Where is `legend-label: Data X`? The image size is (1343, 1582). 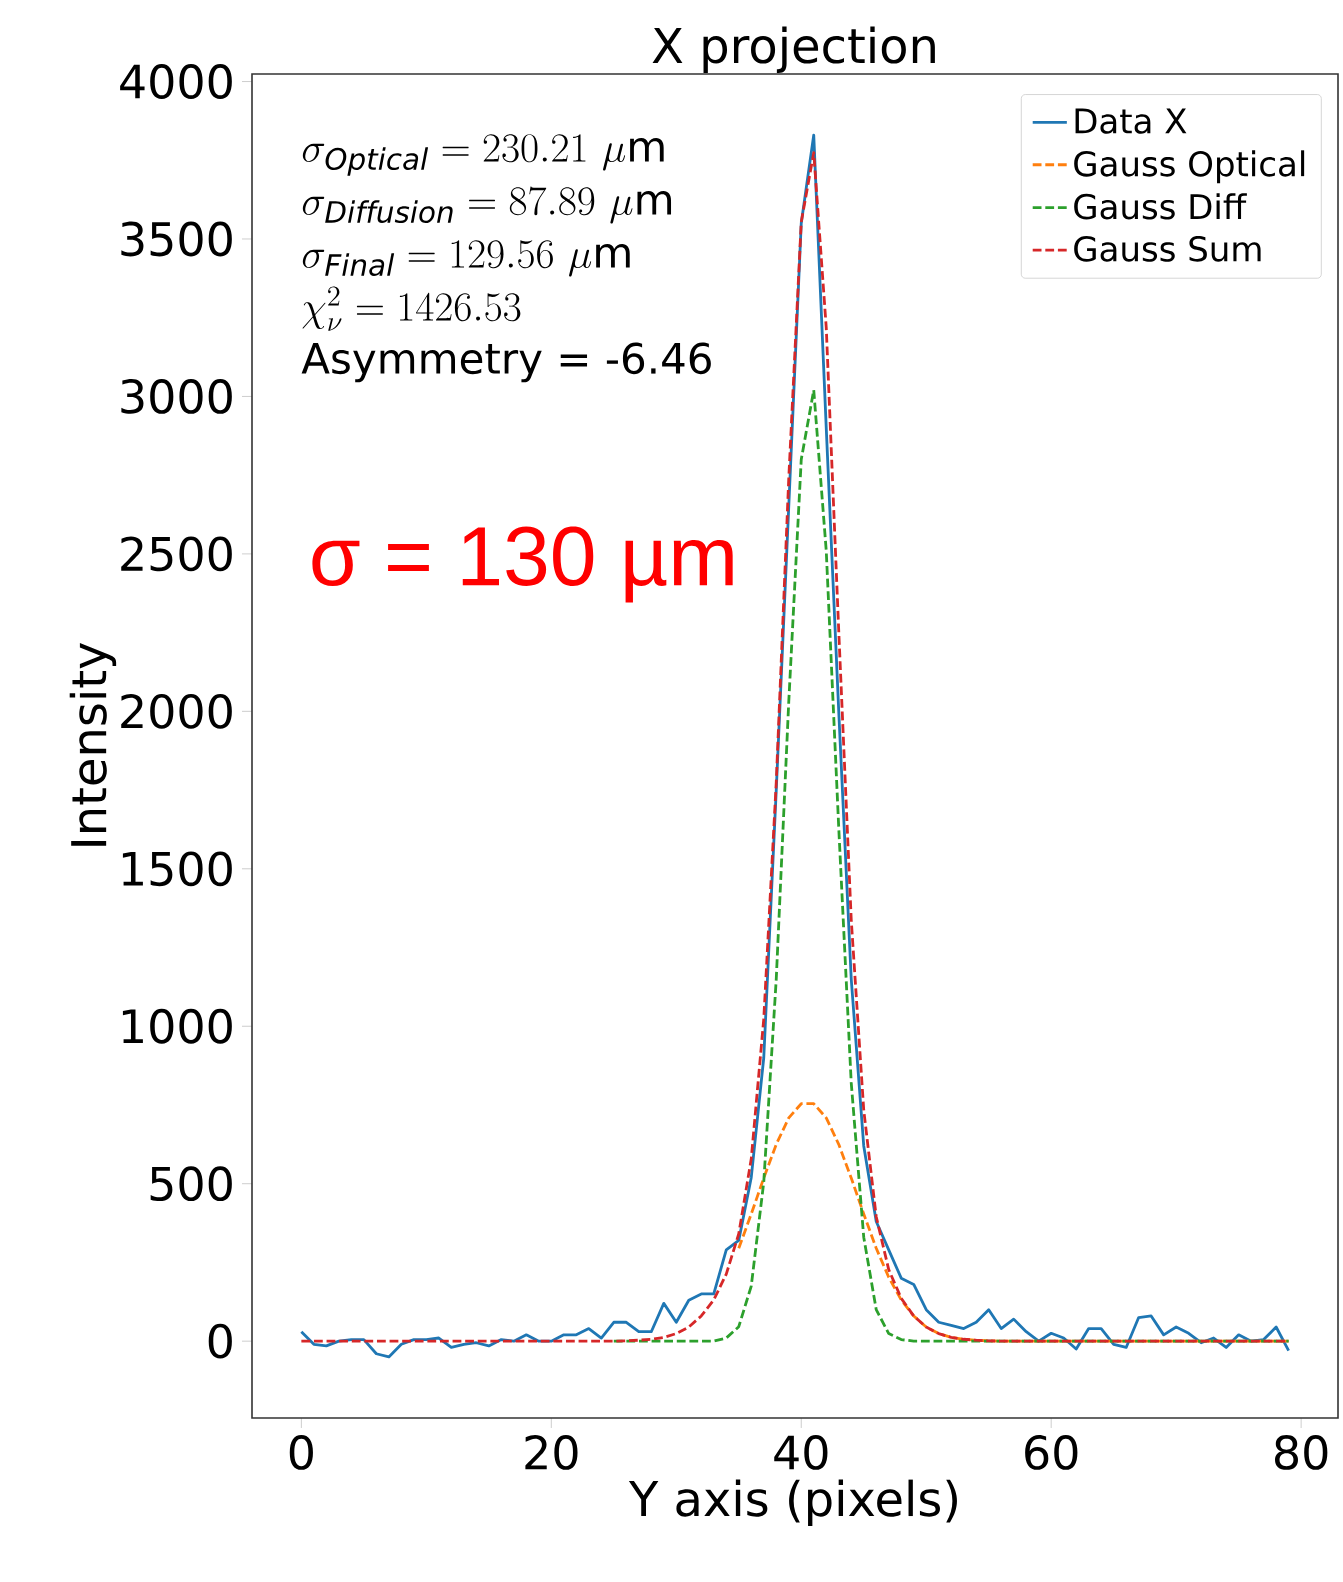 legend-label: Data X is located at coordinates (1131, 121).